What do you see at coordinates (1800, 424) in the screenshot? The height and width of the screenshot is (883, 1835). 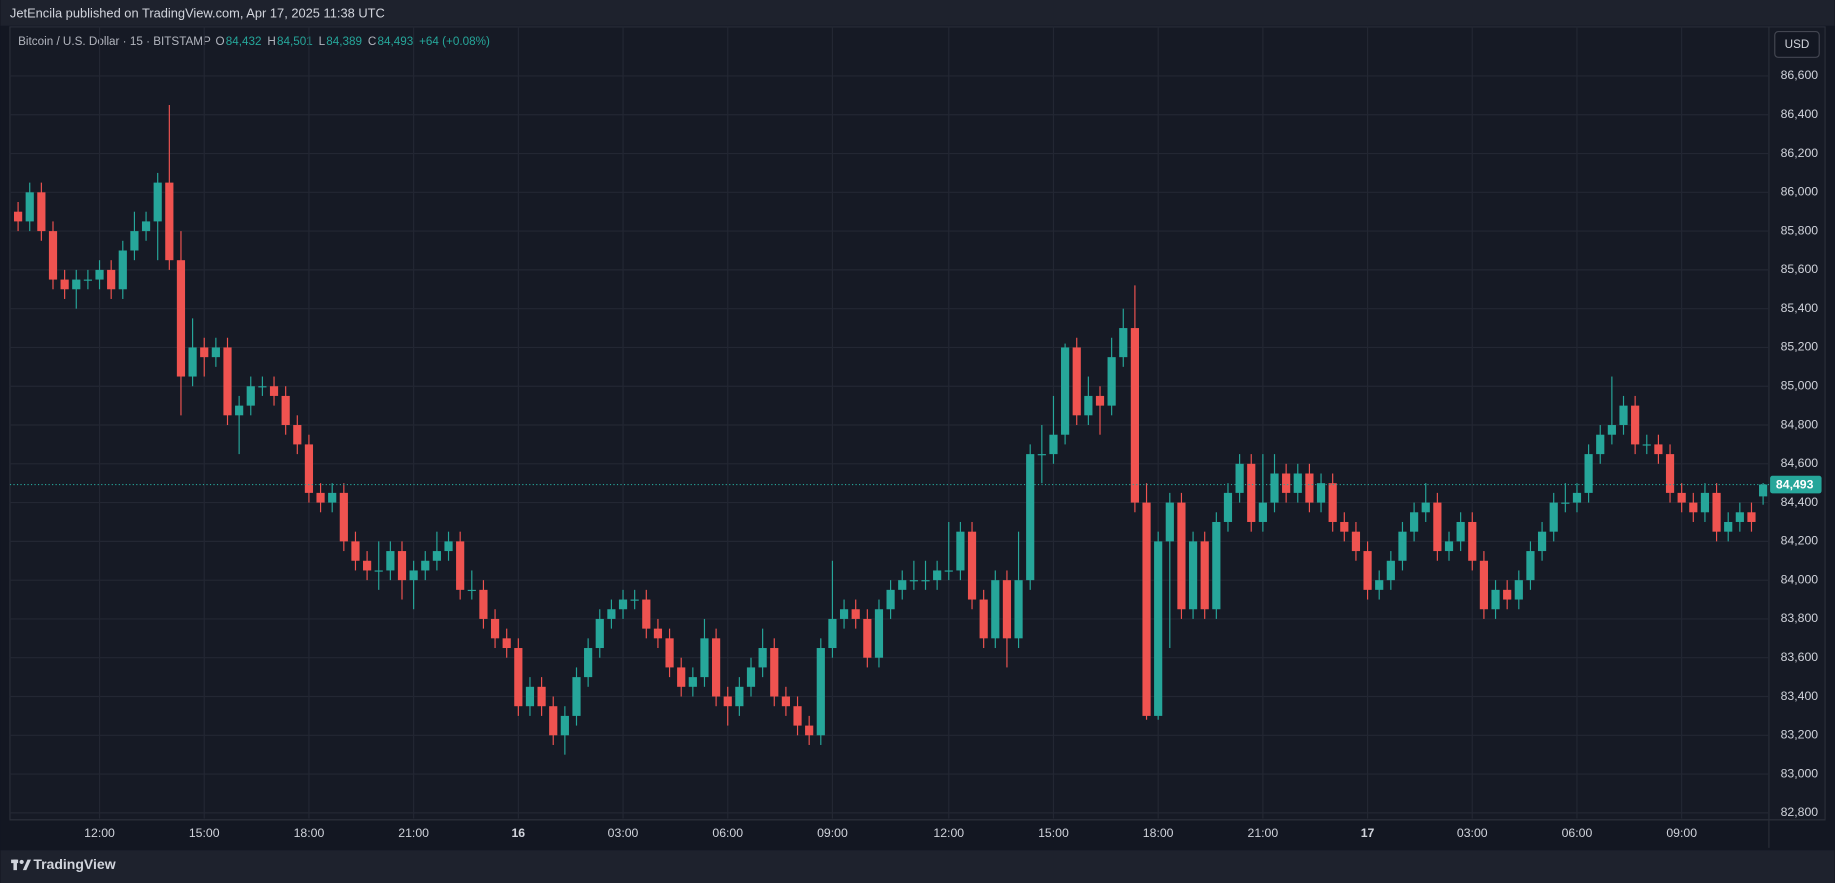 I see `y-tick-label: 84,800` at bounding box center [1800, 424].